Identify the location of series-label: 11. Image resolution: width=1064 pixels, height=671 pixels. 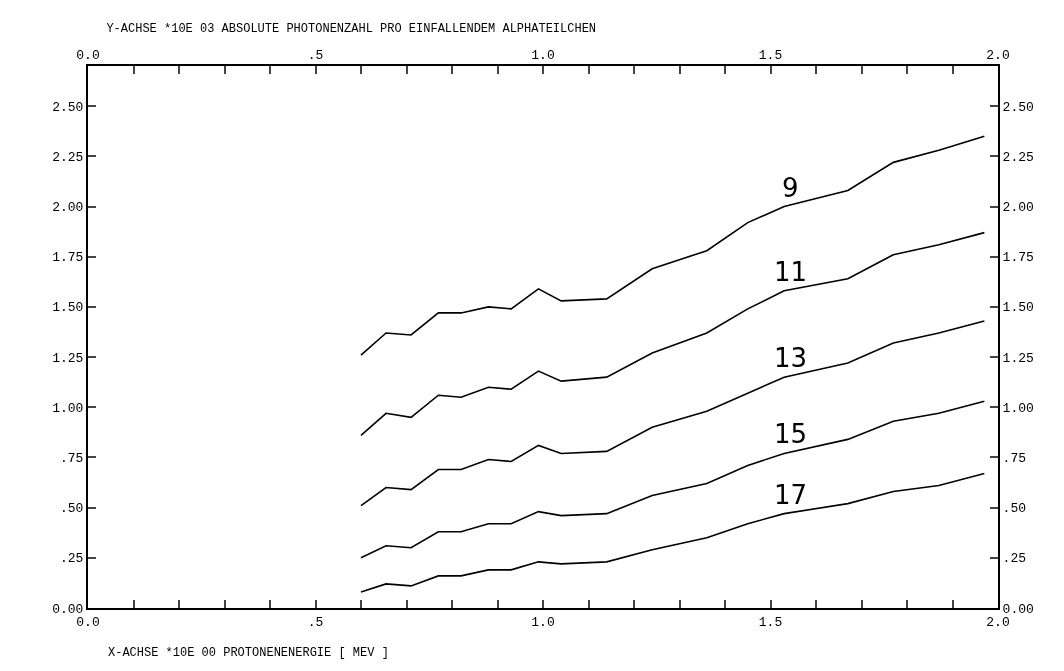
(791, 272).